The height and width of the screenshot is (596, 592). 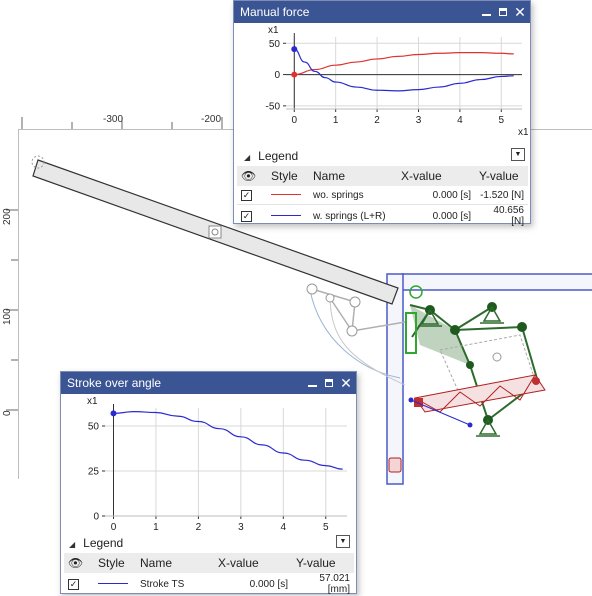 I want to click on lever-joint, so click(x=215, y=232).